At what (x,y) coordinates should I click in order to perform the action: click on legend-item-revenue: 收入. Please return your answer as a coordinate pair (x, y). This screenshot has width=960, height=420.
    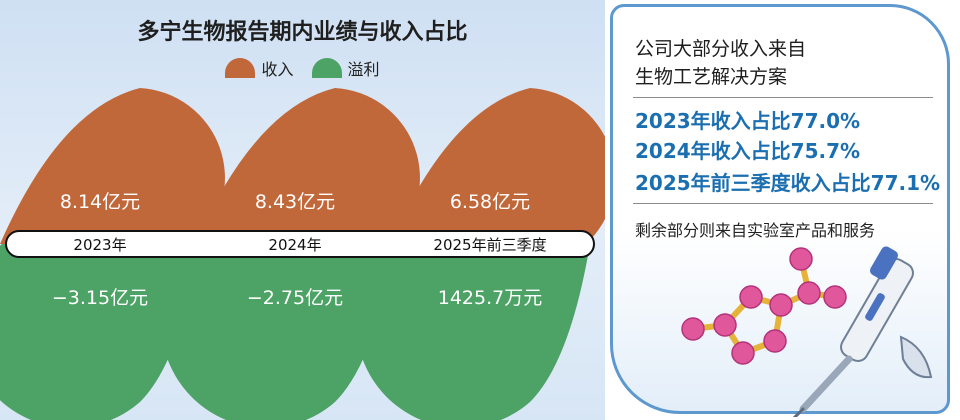
    Looking at the image, I should click on (259, 68).